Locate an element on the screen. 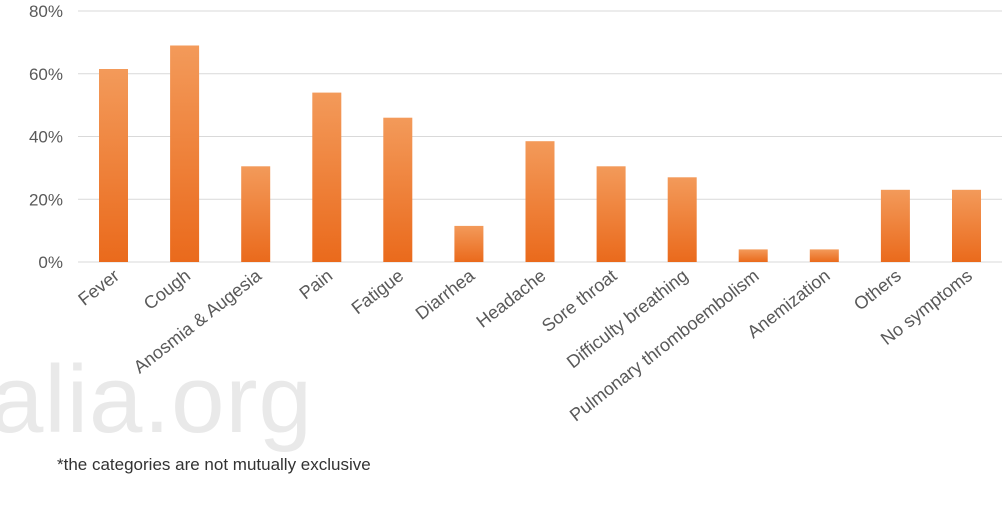 The width and height of the screenshot is (1006, 525). x-tick-label: Others is located at coordinates (877, 289).